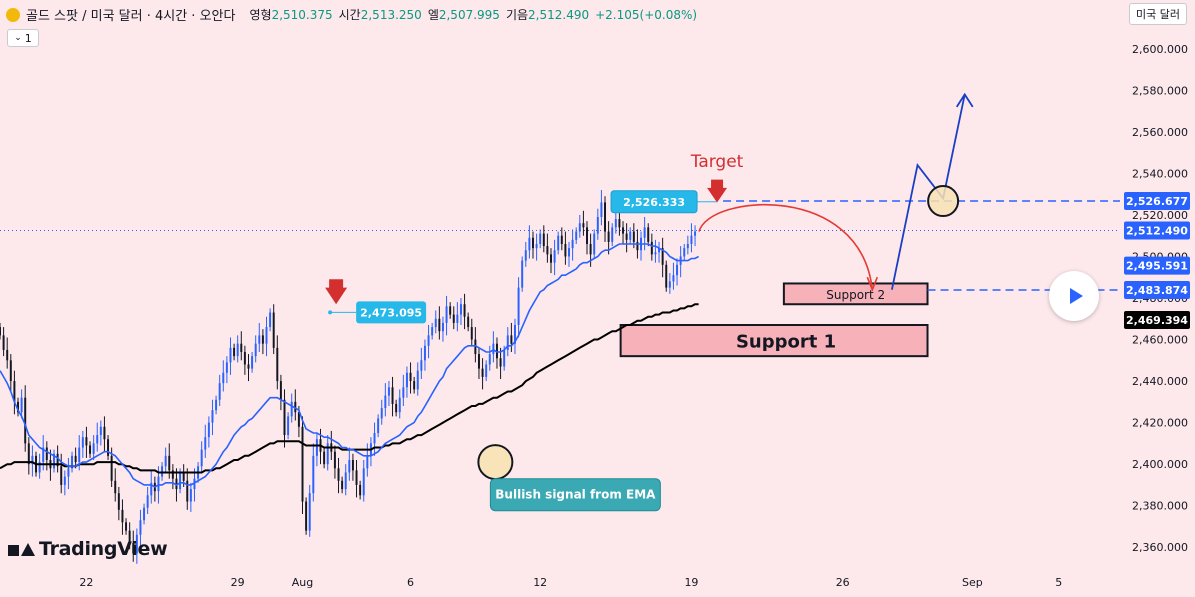 The image size is (1195, 597). I want to click on tradingview-logo: TradingView, so click(88, 549).